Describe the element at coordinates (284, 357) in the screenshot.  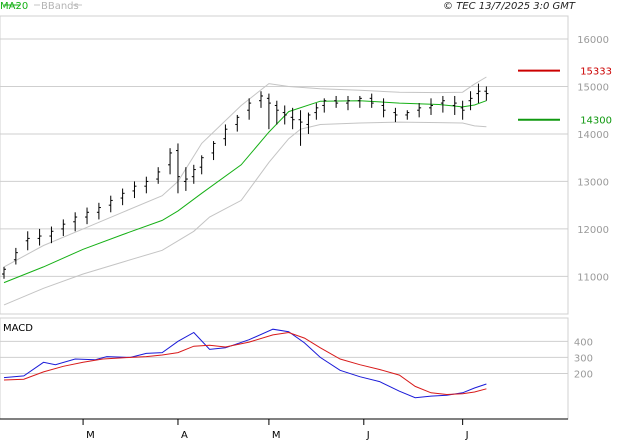
I see `macd-grid` at that location.